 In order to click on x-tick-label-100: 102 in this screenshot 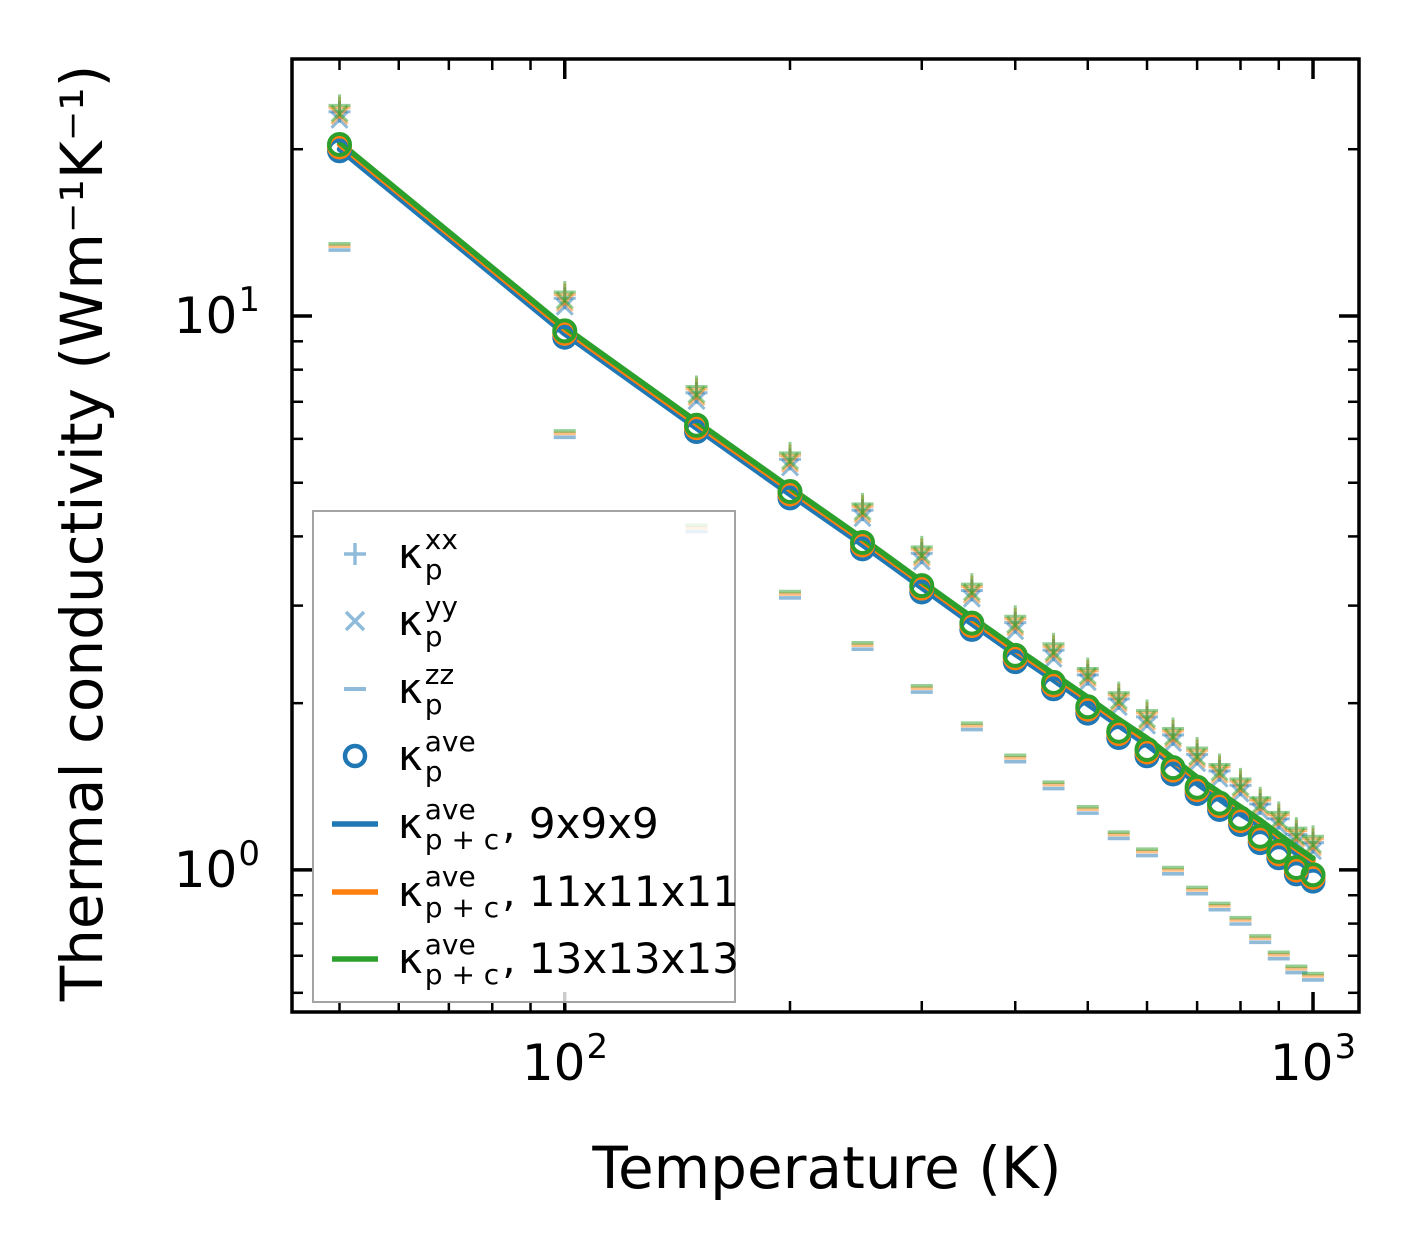, I will do `click(565, 1059)`.